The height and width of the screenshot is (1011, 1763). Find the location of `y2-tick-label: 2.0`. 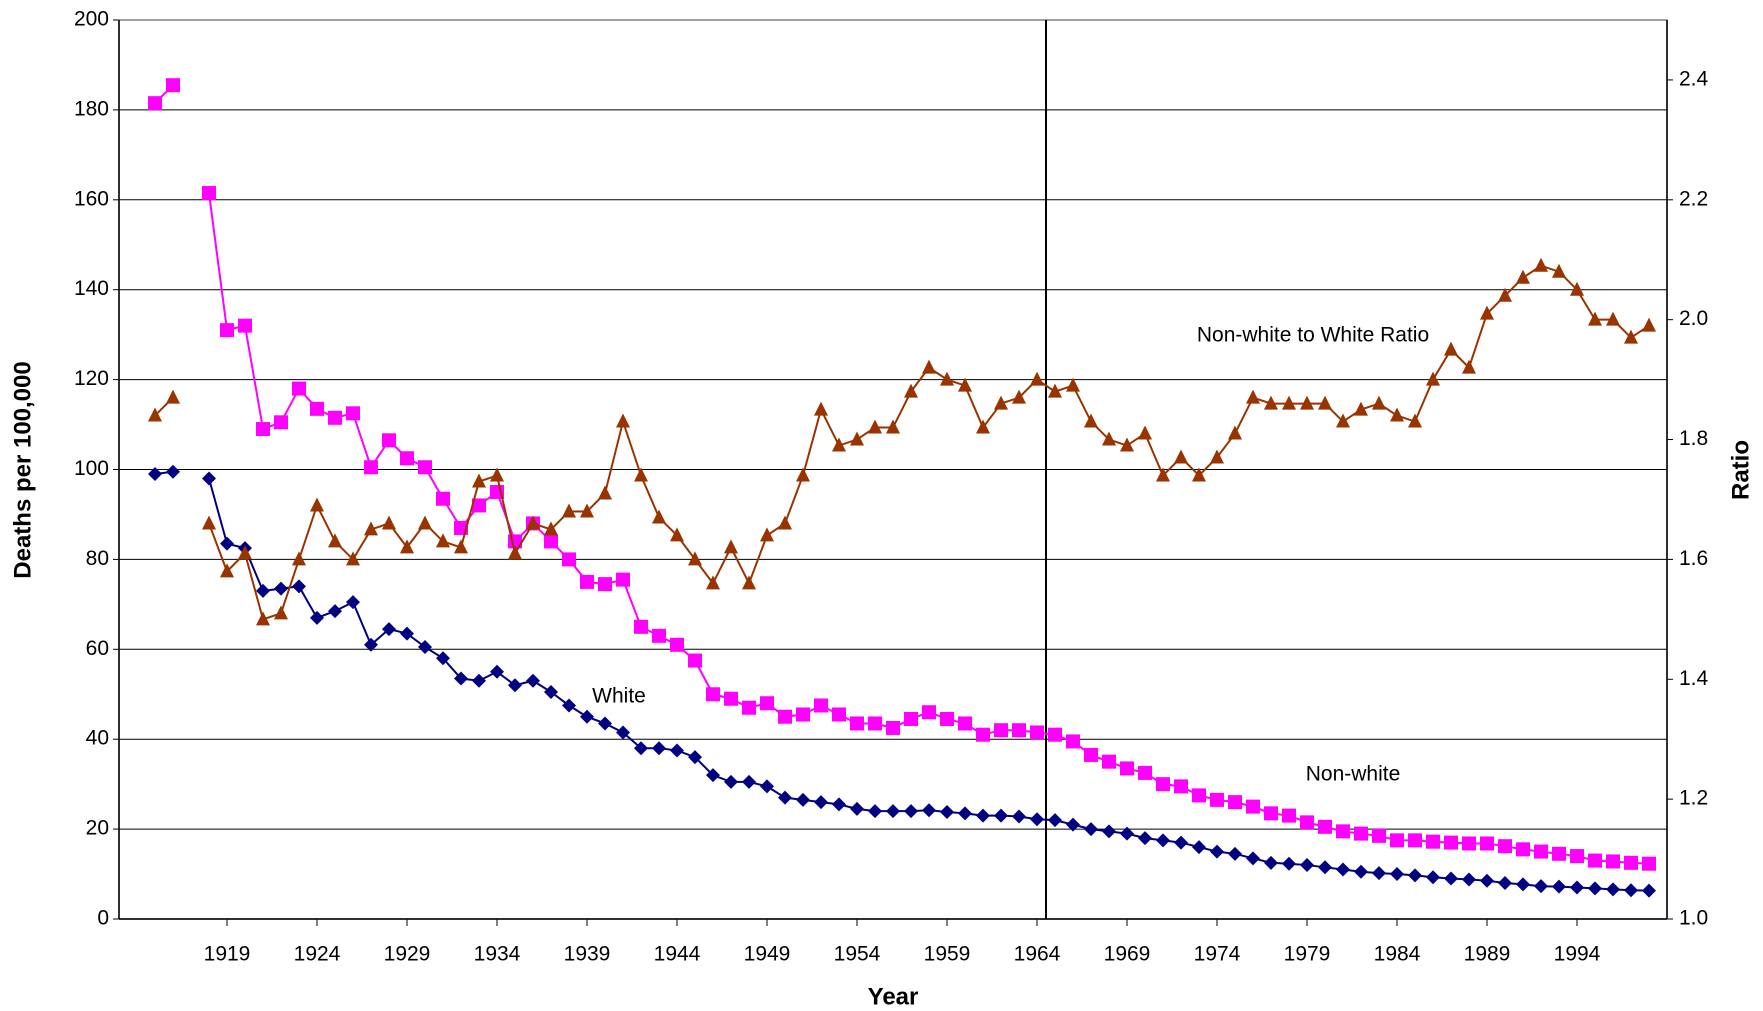

y2-tick-label: 2.0 is located at coordinates (1693, 318).